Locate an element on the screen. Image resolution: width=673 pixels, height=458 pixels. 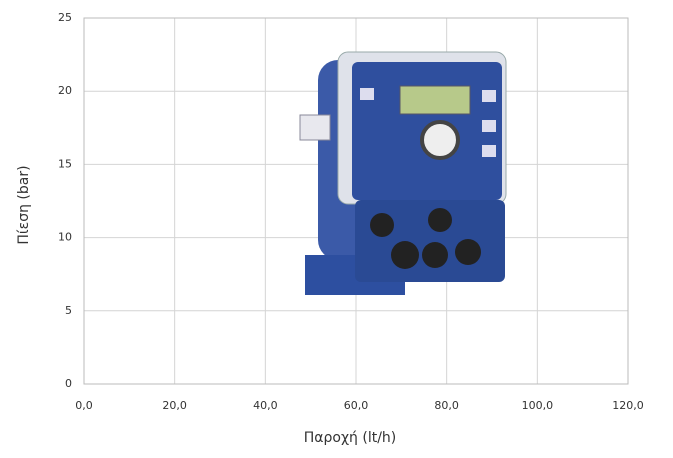
y-tick-label: 20 is located at coordinates (65, 90).